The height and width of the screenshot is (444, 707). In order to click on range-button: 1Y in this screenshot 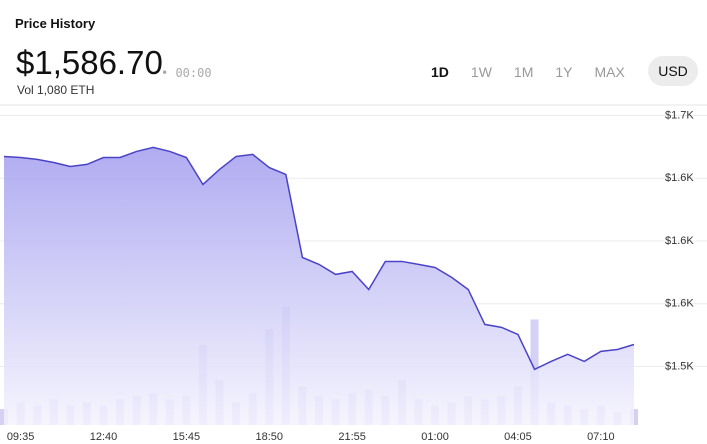, I will do `click(564, 72)`.